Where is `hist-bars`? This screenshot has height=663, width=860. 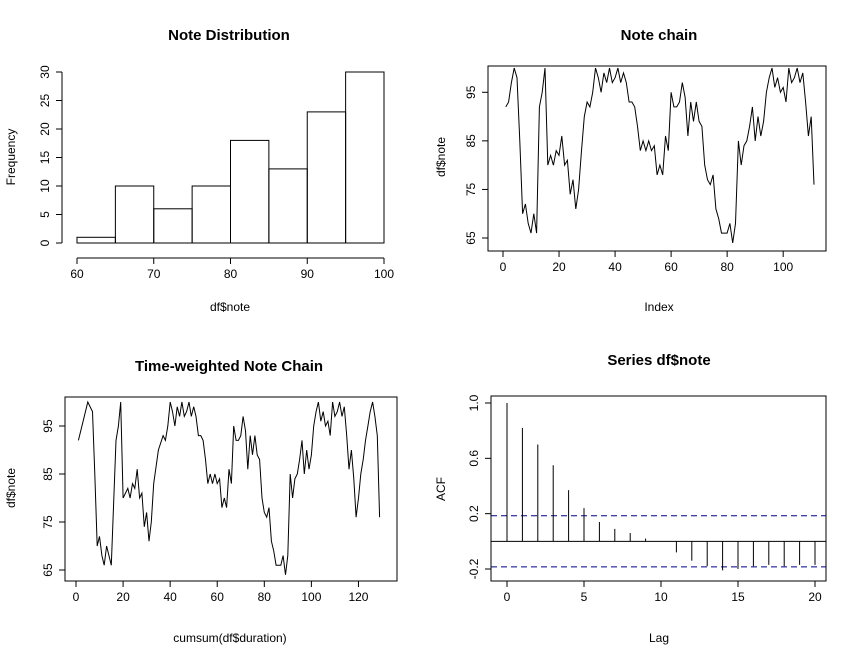
hist-bars is located at coordinates (230, 157).